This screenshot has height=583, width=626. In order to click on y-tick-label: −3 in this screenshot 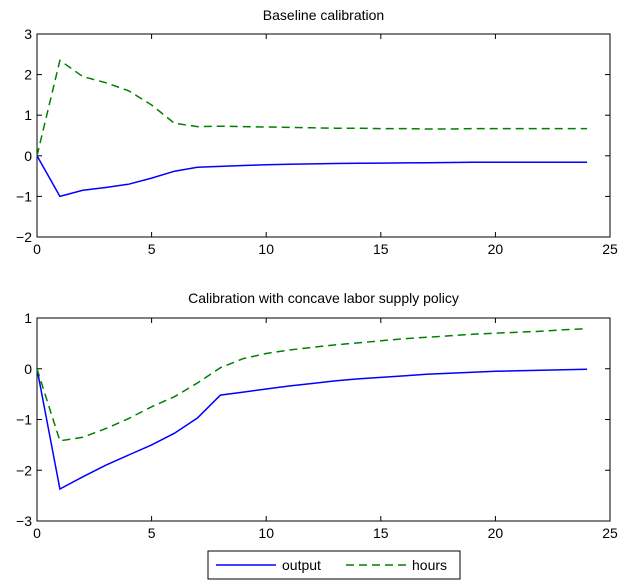, I will do `click(24, 521)`.